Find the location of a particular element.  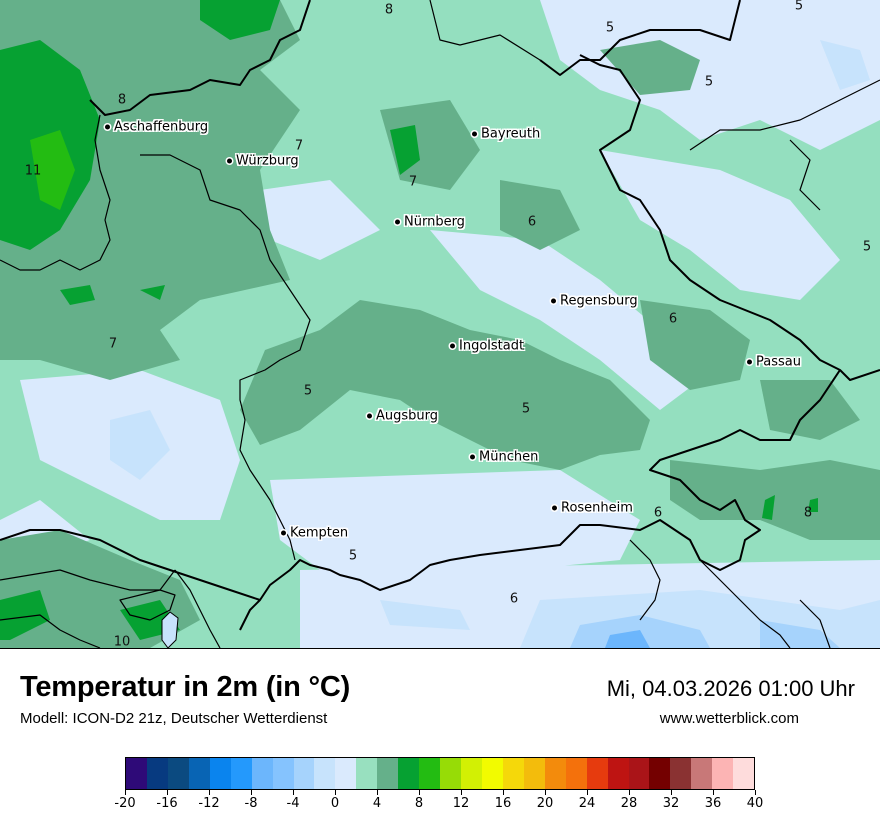

tick-label: 16 is located at coordinates (503, 803).